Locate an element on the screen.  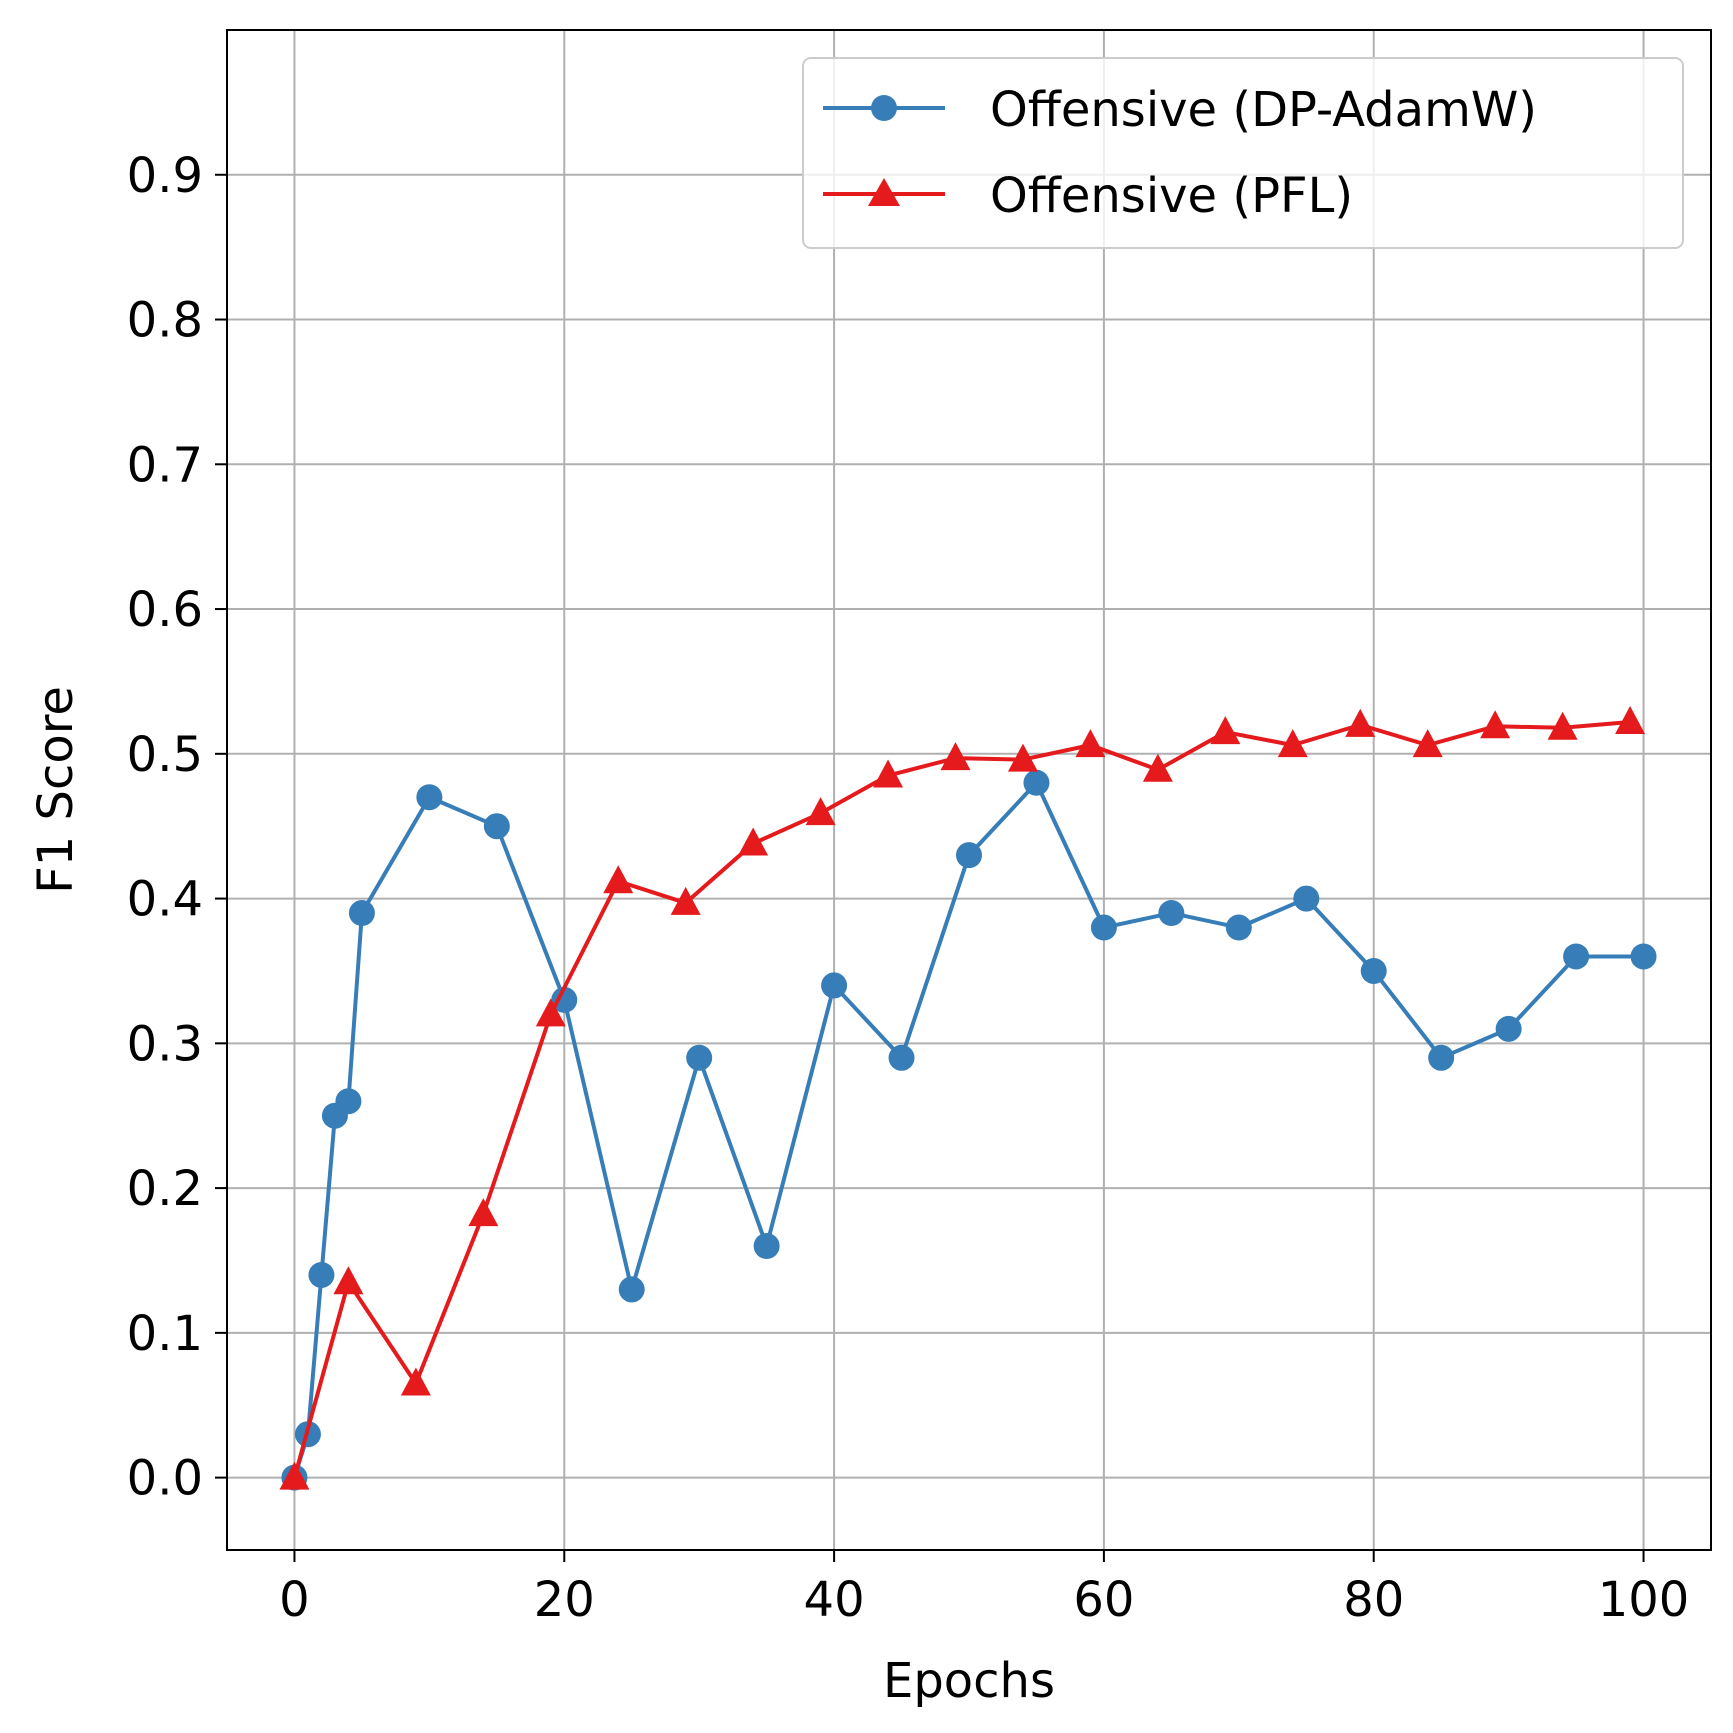
legend-label-dp-adamw: Offensive (DP-AdamW) is located at coordinates (1263, 110).